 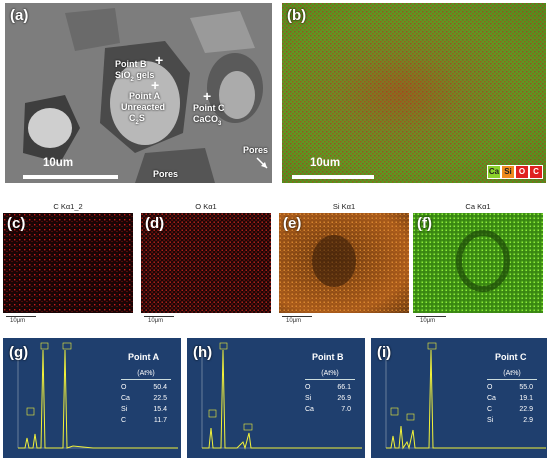 I want to click on table-header-g: (At%), so click(x=146, y=374).